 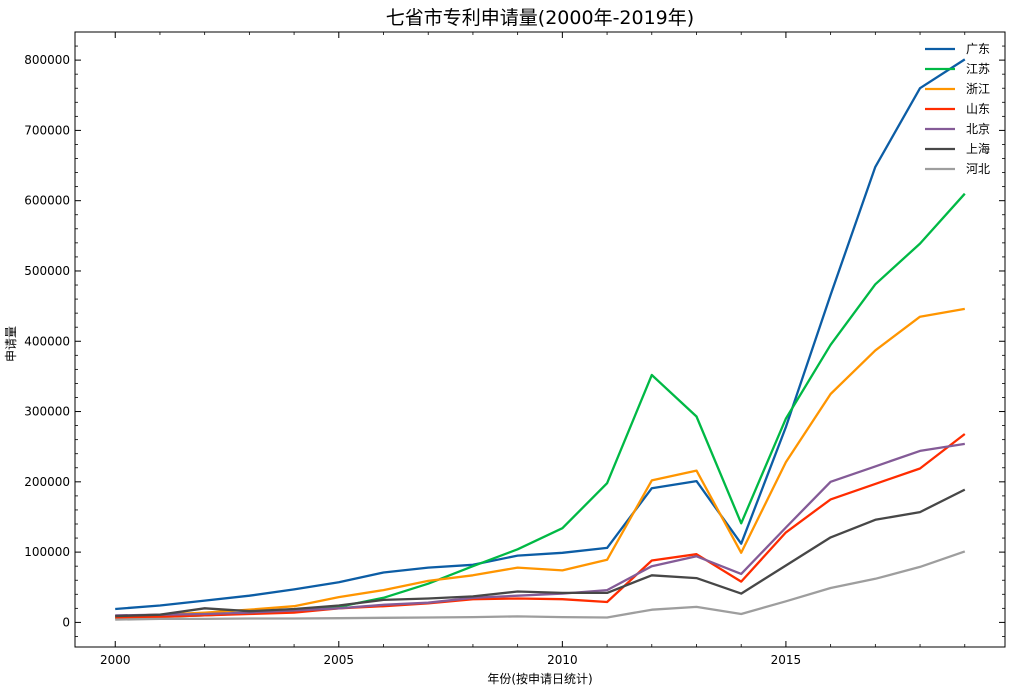 What do you see at coordinates (47, 60) in the screenshot?
I see `y-tick-label: 800000` at bounding box center [47, 60].